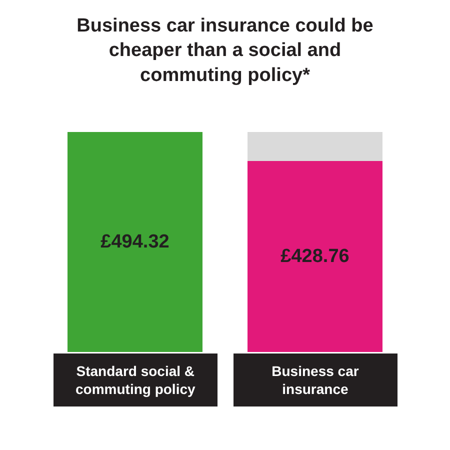  I want to click on data-label: £494.32, so click(135, 242).